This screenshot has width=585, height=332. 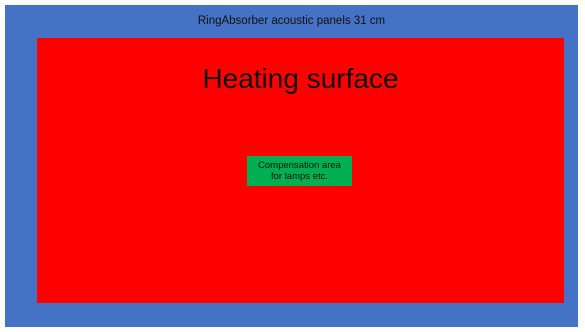 What do you see at coordinates (300, 78) in the screenshot?
I see `heating-surface-label: Heating surface` at bounding box center [300, 78].